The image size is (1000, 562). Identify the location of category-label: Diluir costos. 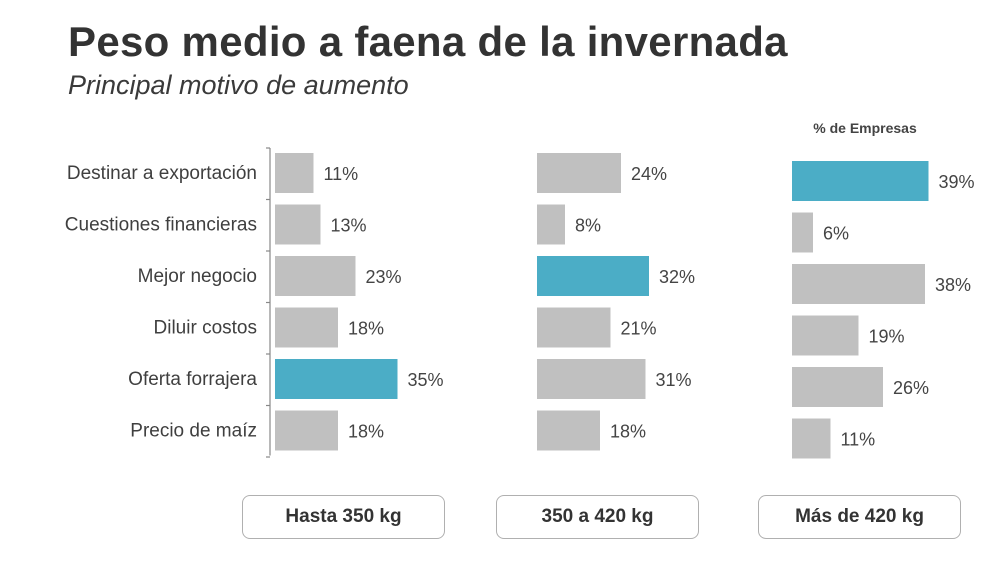
(205, 328).